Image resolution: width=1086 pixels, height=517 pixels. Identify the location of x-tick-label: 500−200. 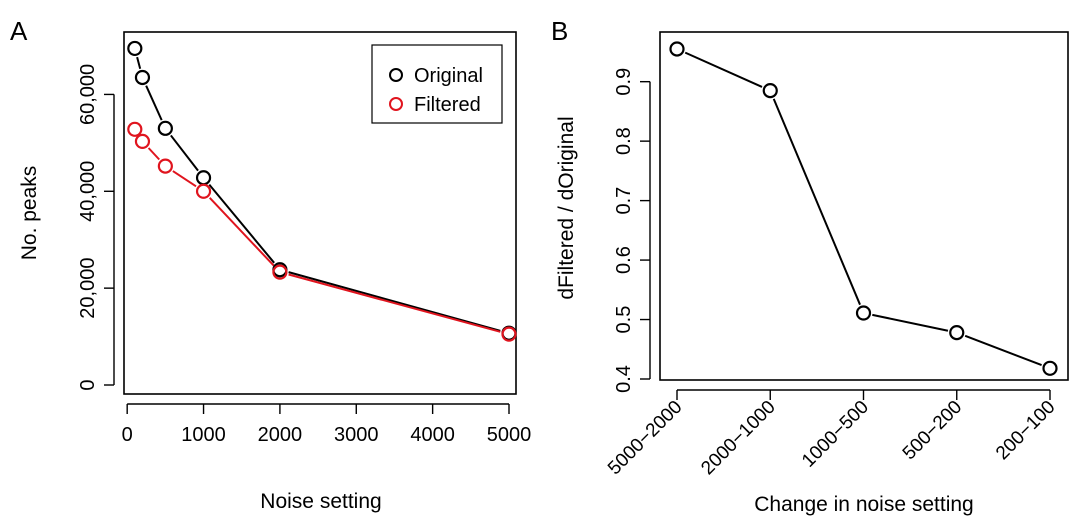
(933, 431).